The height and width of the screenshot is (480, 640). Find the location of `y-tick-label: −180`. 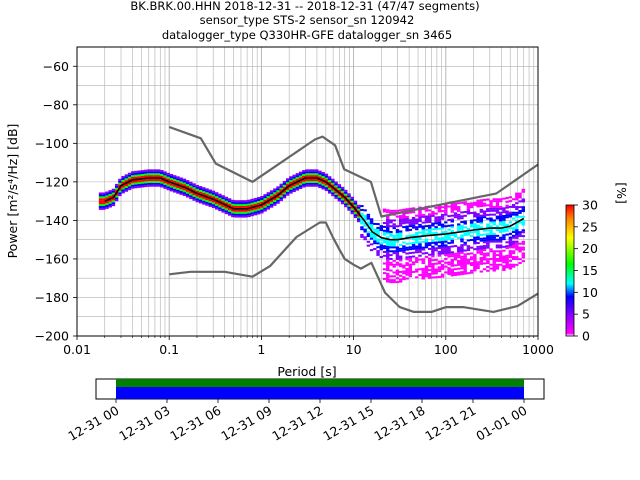

y-tick-label: −180 is located at coordinates (52, 297).